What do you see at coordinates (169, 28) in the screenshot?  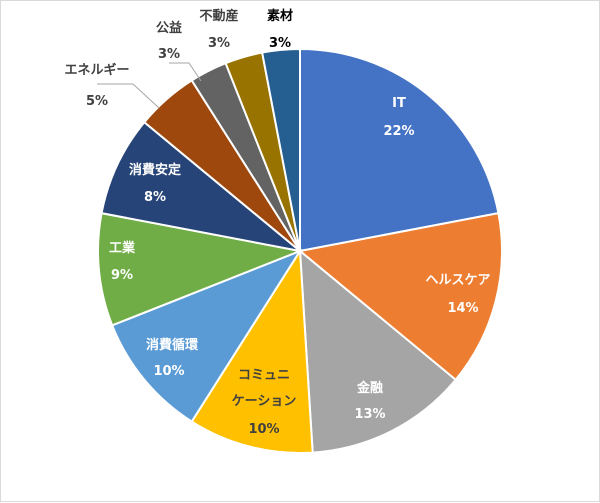 I see `slice-label-utilities: 公益` at bounding box center [169, 28].